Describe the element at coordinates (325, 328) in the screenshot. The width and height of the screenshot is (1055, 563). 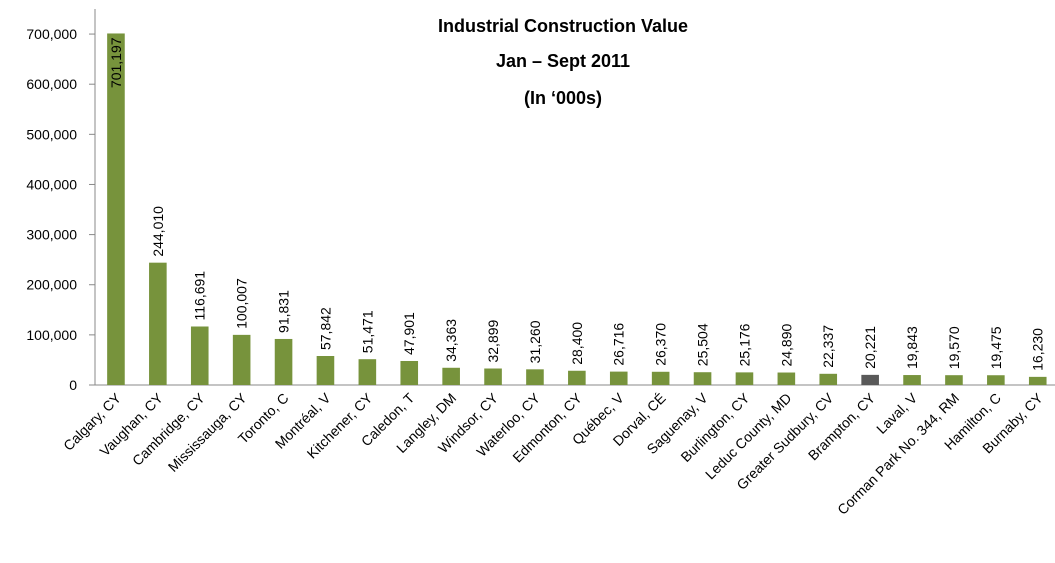
I see `data-label: 57,842` at that location.